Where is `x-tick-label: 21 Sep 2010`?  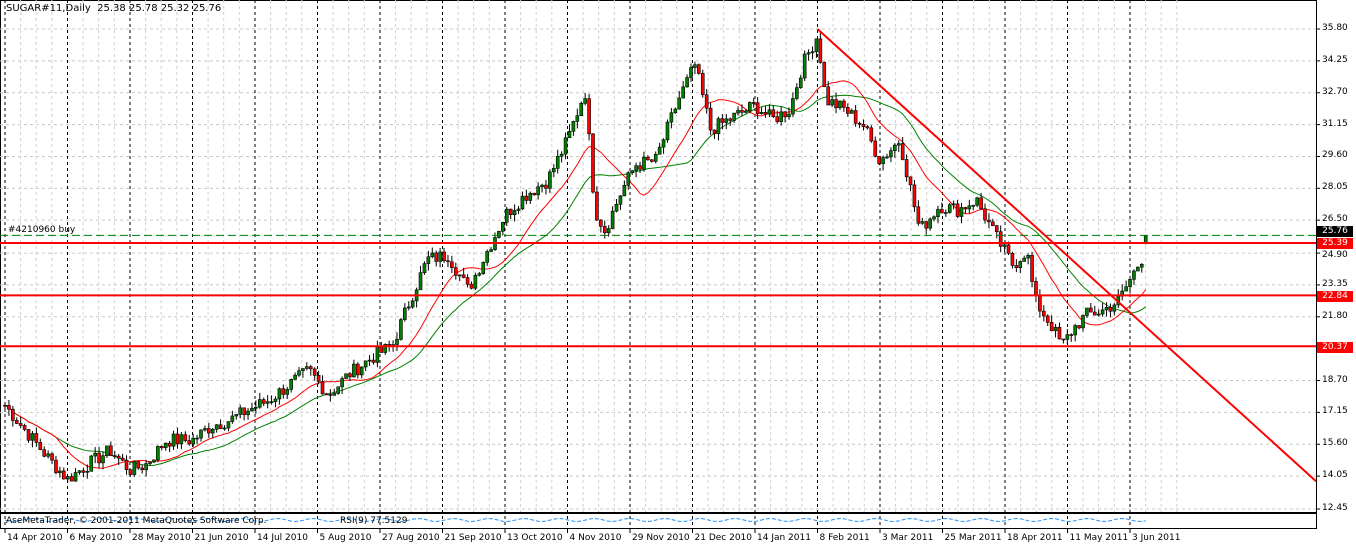
x-tick-label: 21 Sep 2010 is located at coordinates (473, 538).